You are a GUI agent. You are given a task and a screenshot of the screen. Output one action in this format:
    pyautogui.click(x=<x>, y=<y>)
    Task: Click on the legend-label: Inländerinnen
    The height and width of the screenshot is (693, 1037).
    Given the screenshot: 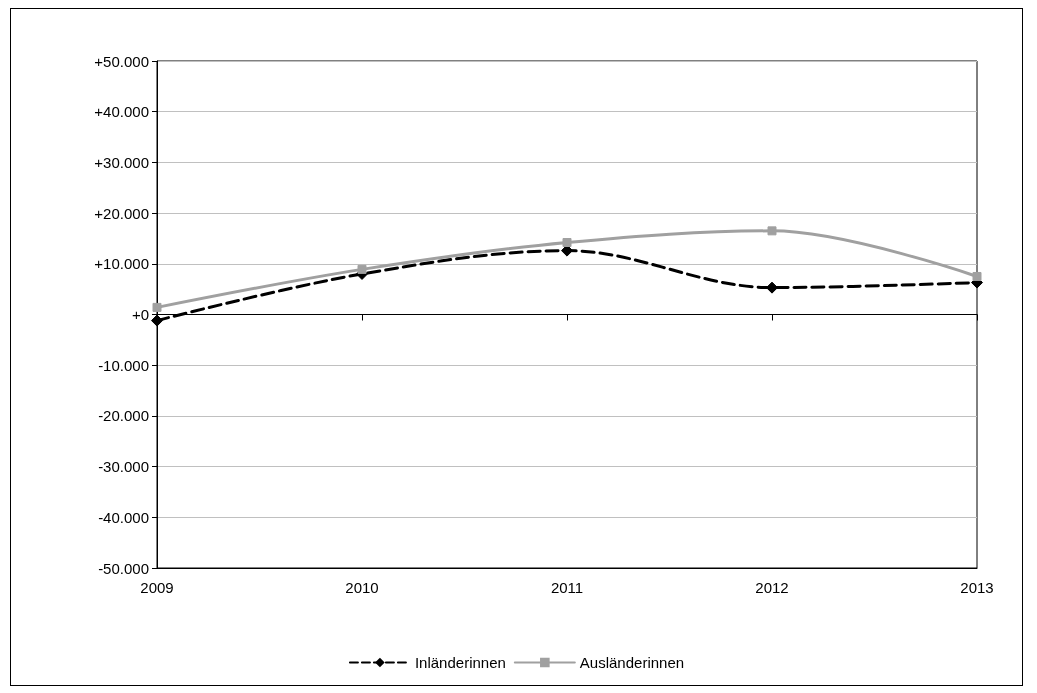 What is the action you would take?
    pyautogui.click(x=460, y=662)
    